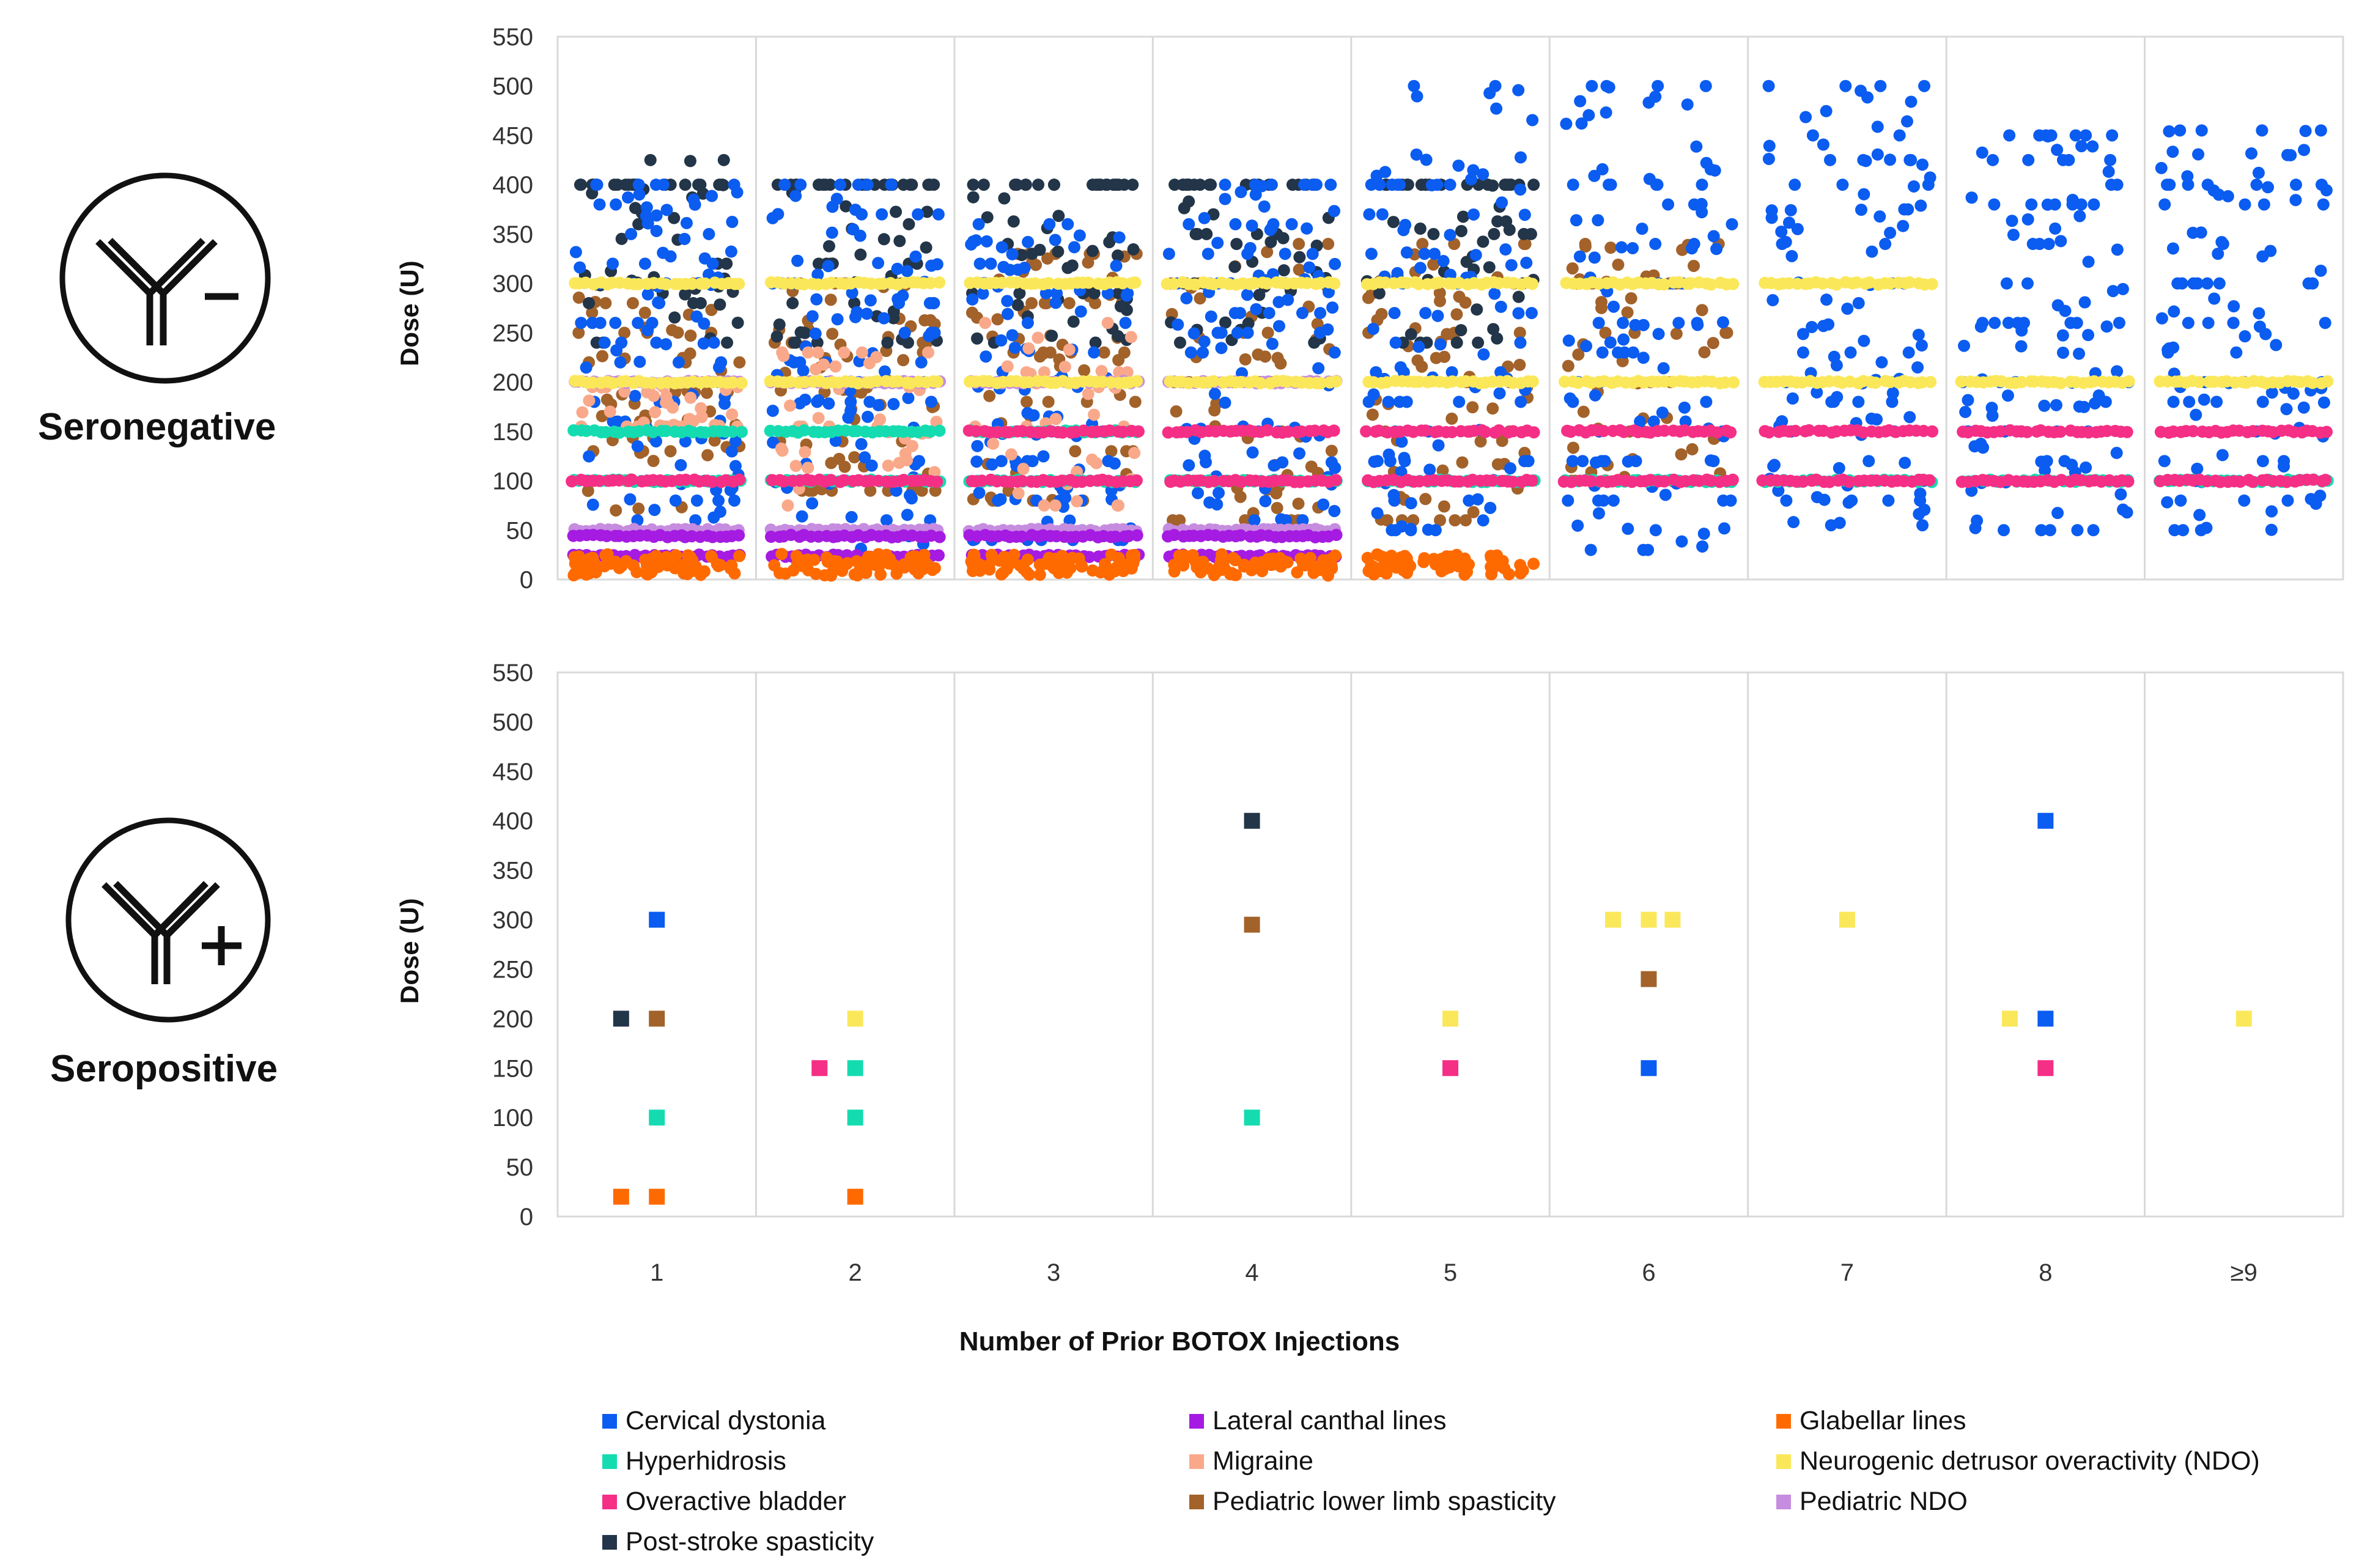 The width and height of the screenshot is (2359, 1568). I want to click on x-tick-label: 2, so click(855, 1272).